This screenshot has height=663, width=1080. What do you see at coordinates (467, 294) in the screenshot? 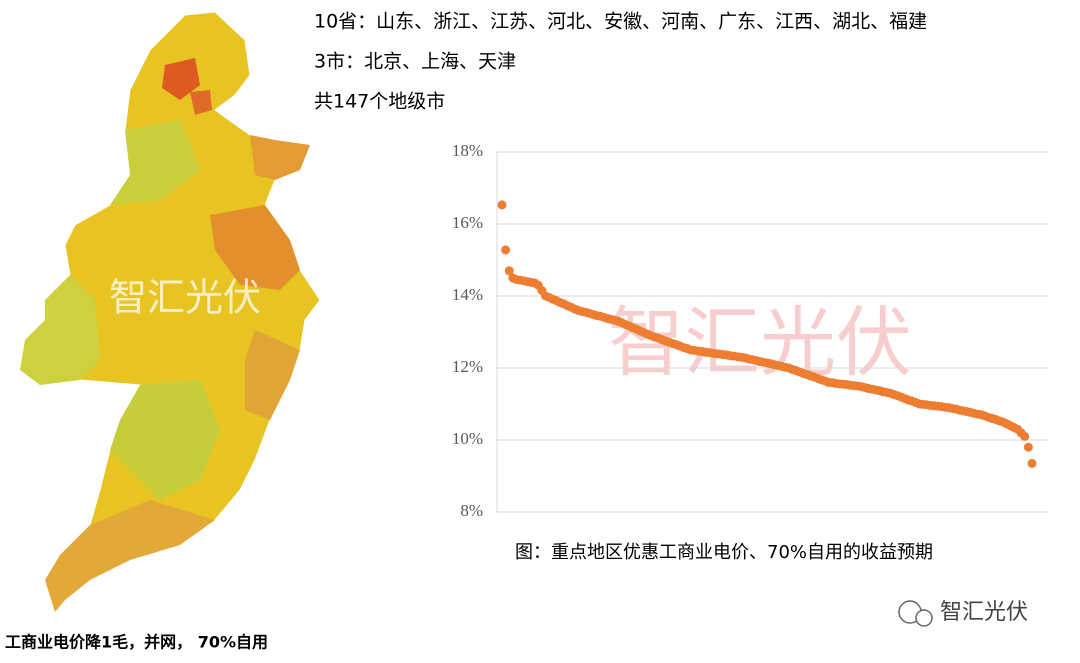
I see `y-tick-label: 14%` at bounding box center [467, 294].